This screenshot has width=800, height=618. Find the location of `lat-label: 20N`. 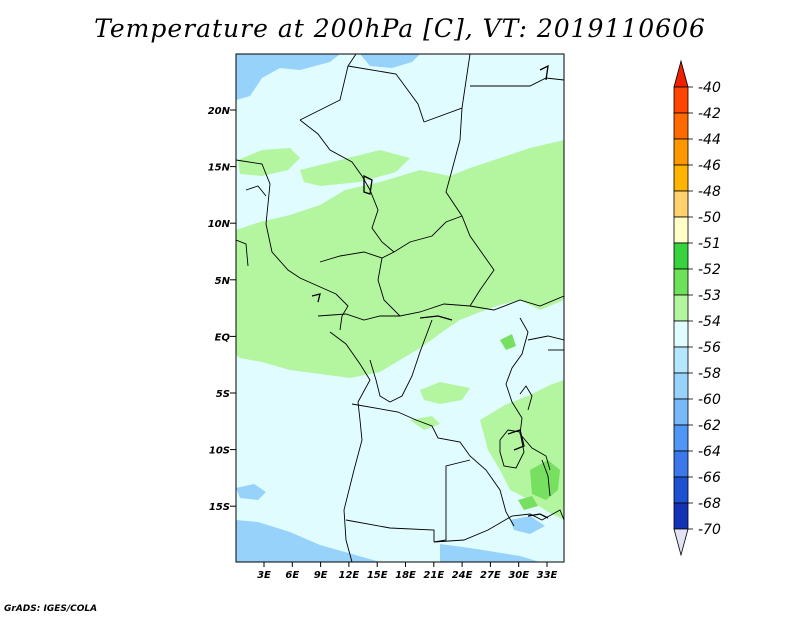

lat-label: 20N is located at coordinates (219, 111).